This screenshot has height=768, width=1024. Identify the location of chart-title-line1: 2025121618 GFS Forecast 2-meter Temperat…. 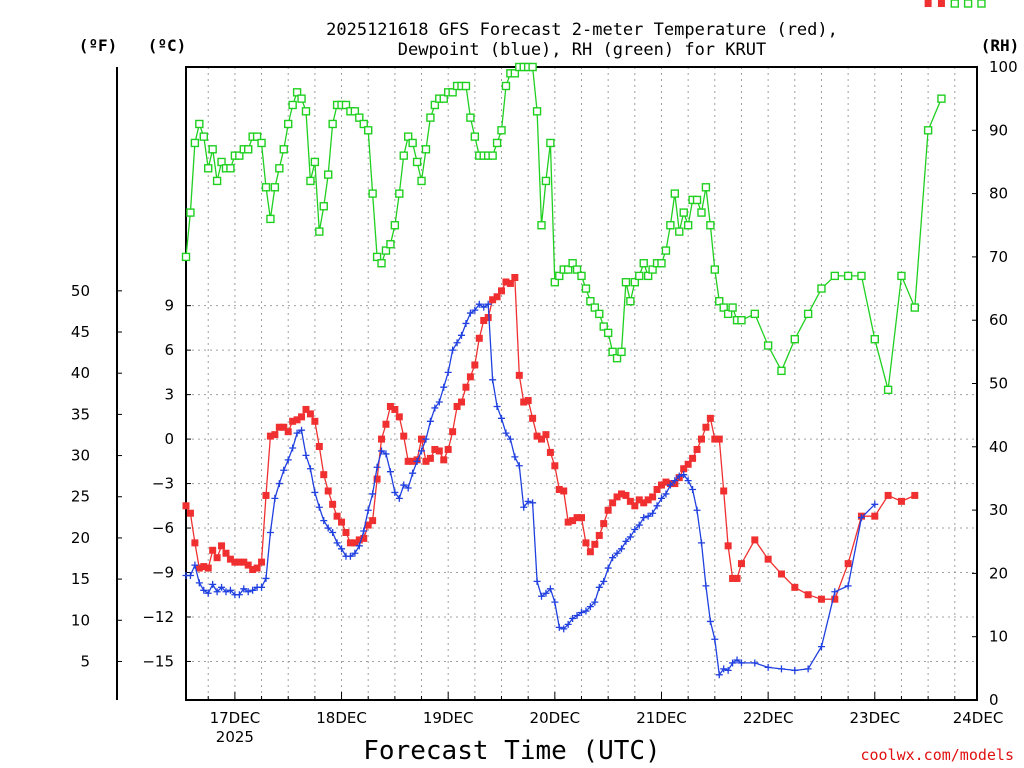
(582, 30).